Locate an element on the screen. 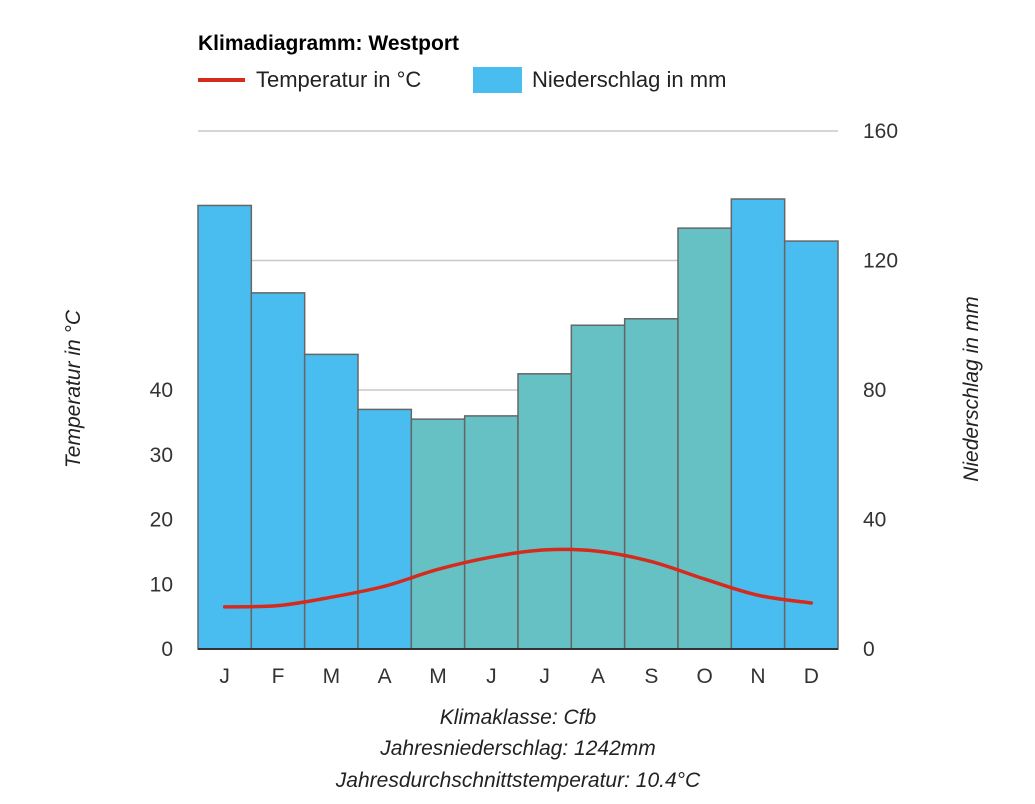 The height and width of the screenshot is (804, 1035). legend: Temperatur in °C Niederschlag in mm is located at coordinates (462, 80).